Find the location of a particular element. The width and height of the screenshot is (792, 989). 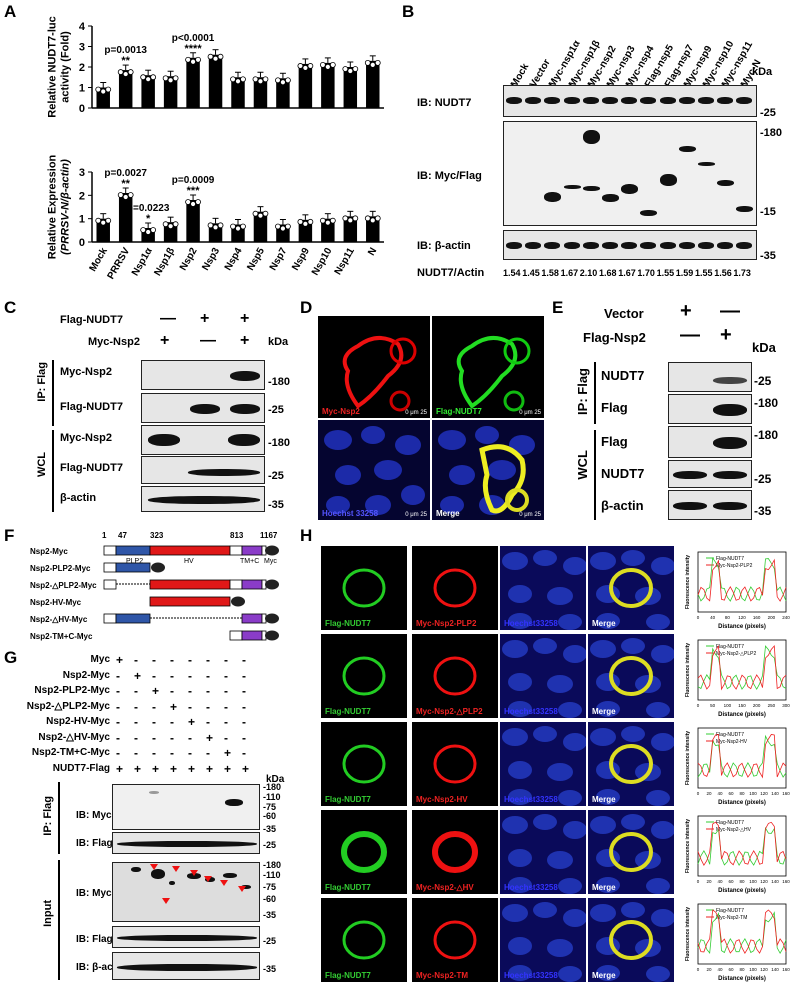

e-sign: — is located at coordinates (730, 311).